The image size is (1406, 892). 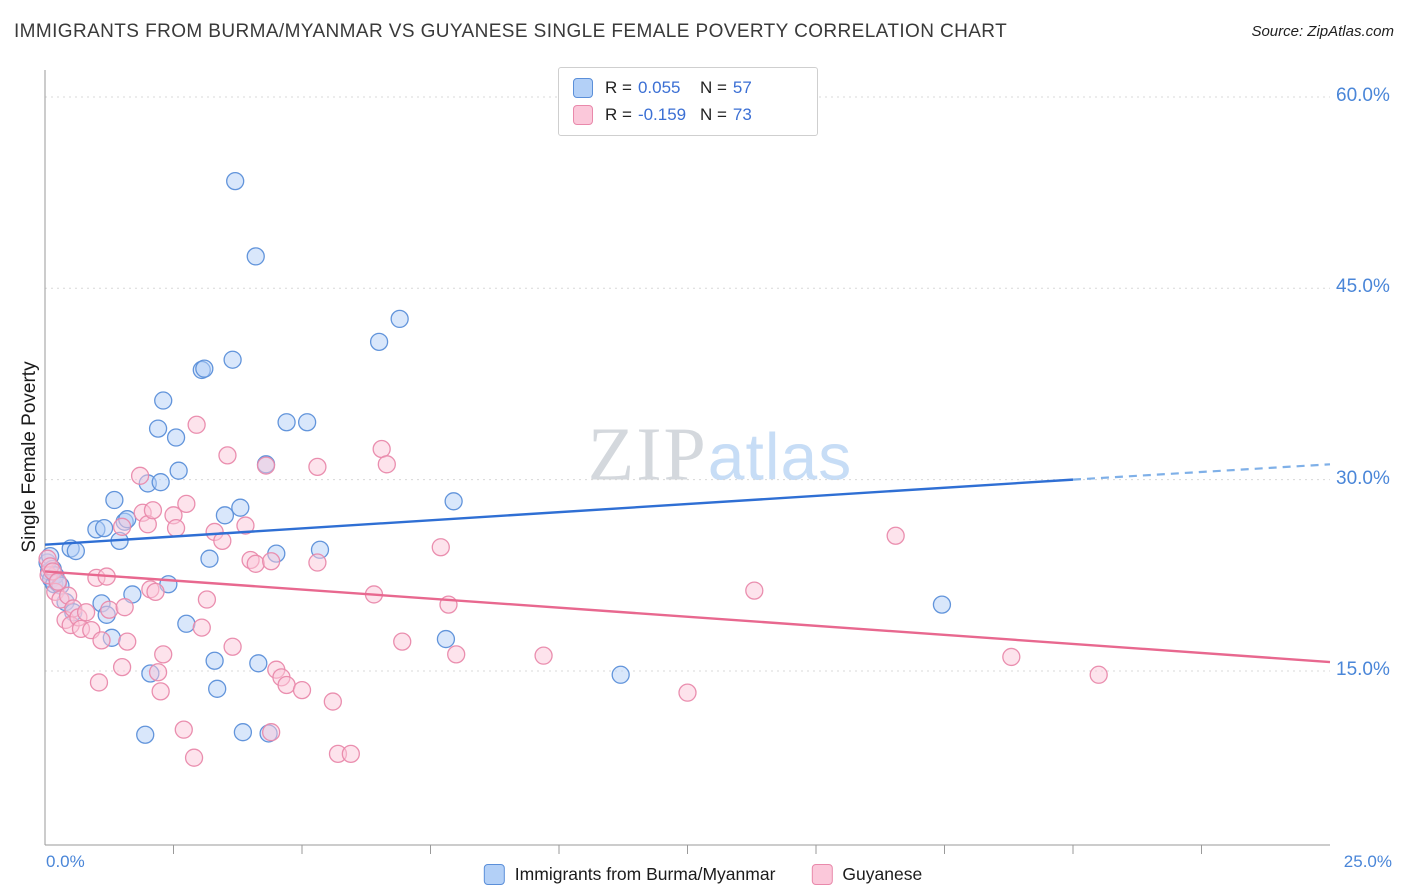 I want to click on trend-line, so click(x=687, y=617).